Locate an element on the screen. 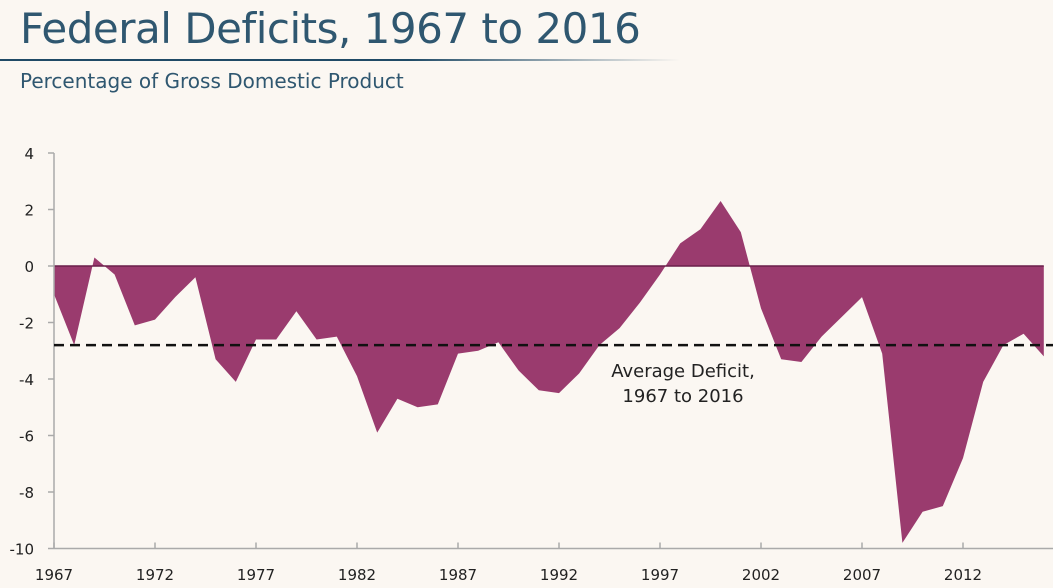 Image resolution: width=1053 pixels, height=588 pixels. chart-title: Federal Deficits, 1967 to 2016 is located at coordinates (330, 28).